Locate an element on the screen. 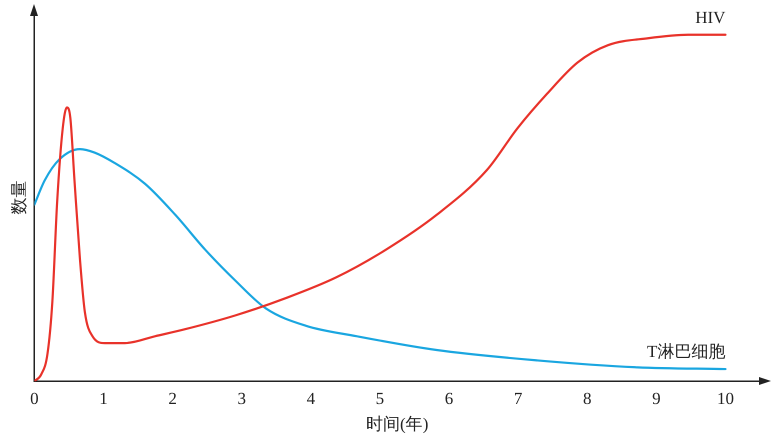 The image size is (774, 439). x-axis-title: 时间(年) is located at coordinates (397, 424).